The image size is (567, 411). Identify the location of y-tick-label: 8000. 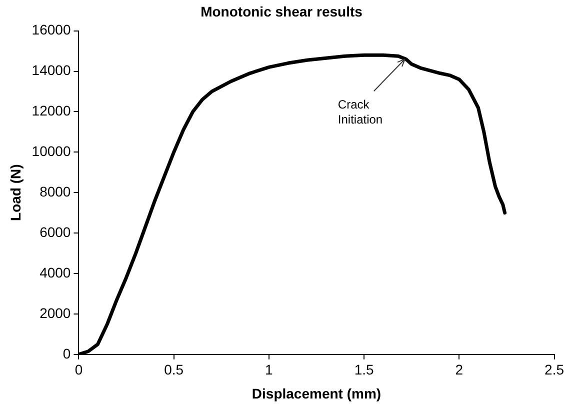
(55, 191).